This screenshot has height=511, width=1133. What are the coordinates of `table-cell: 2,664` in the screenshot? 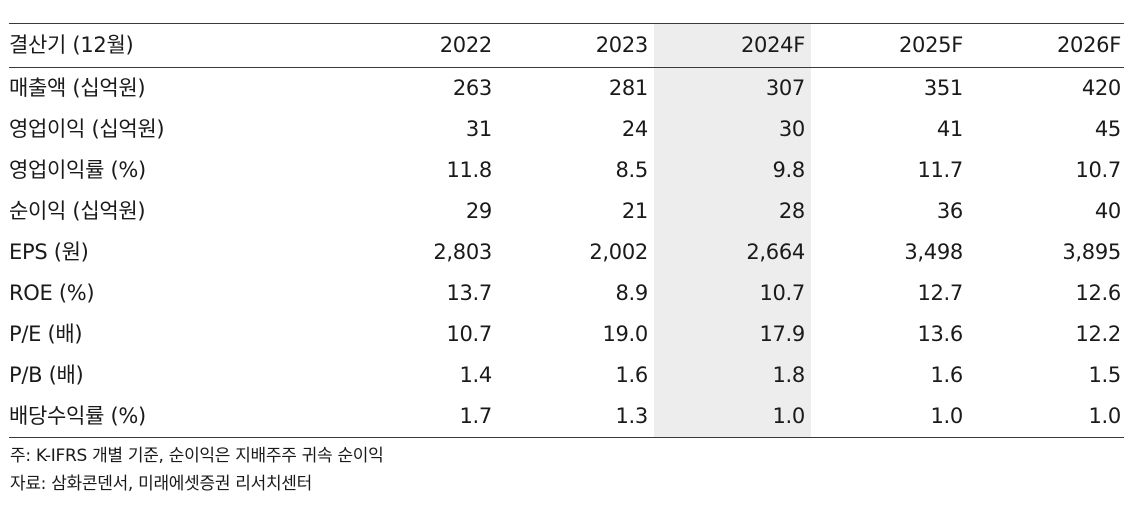 It's located at (775, 252).